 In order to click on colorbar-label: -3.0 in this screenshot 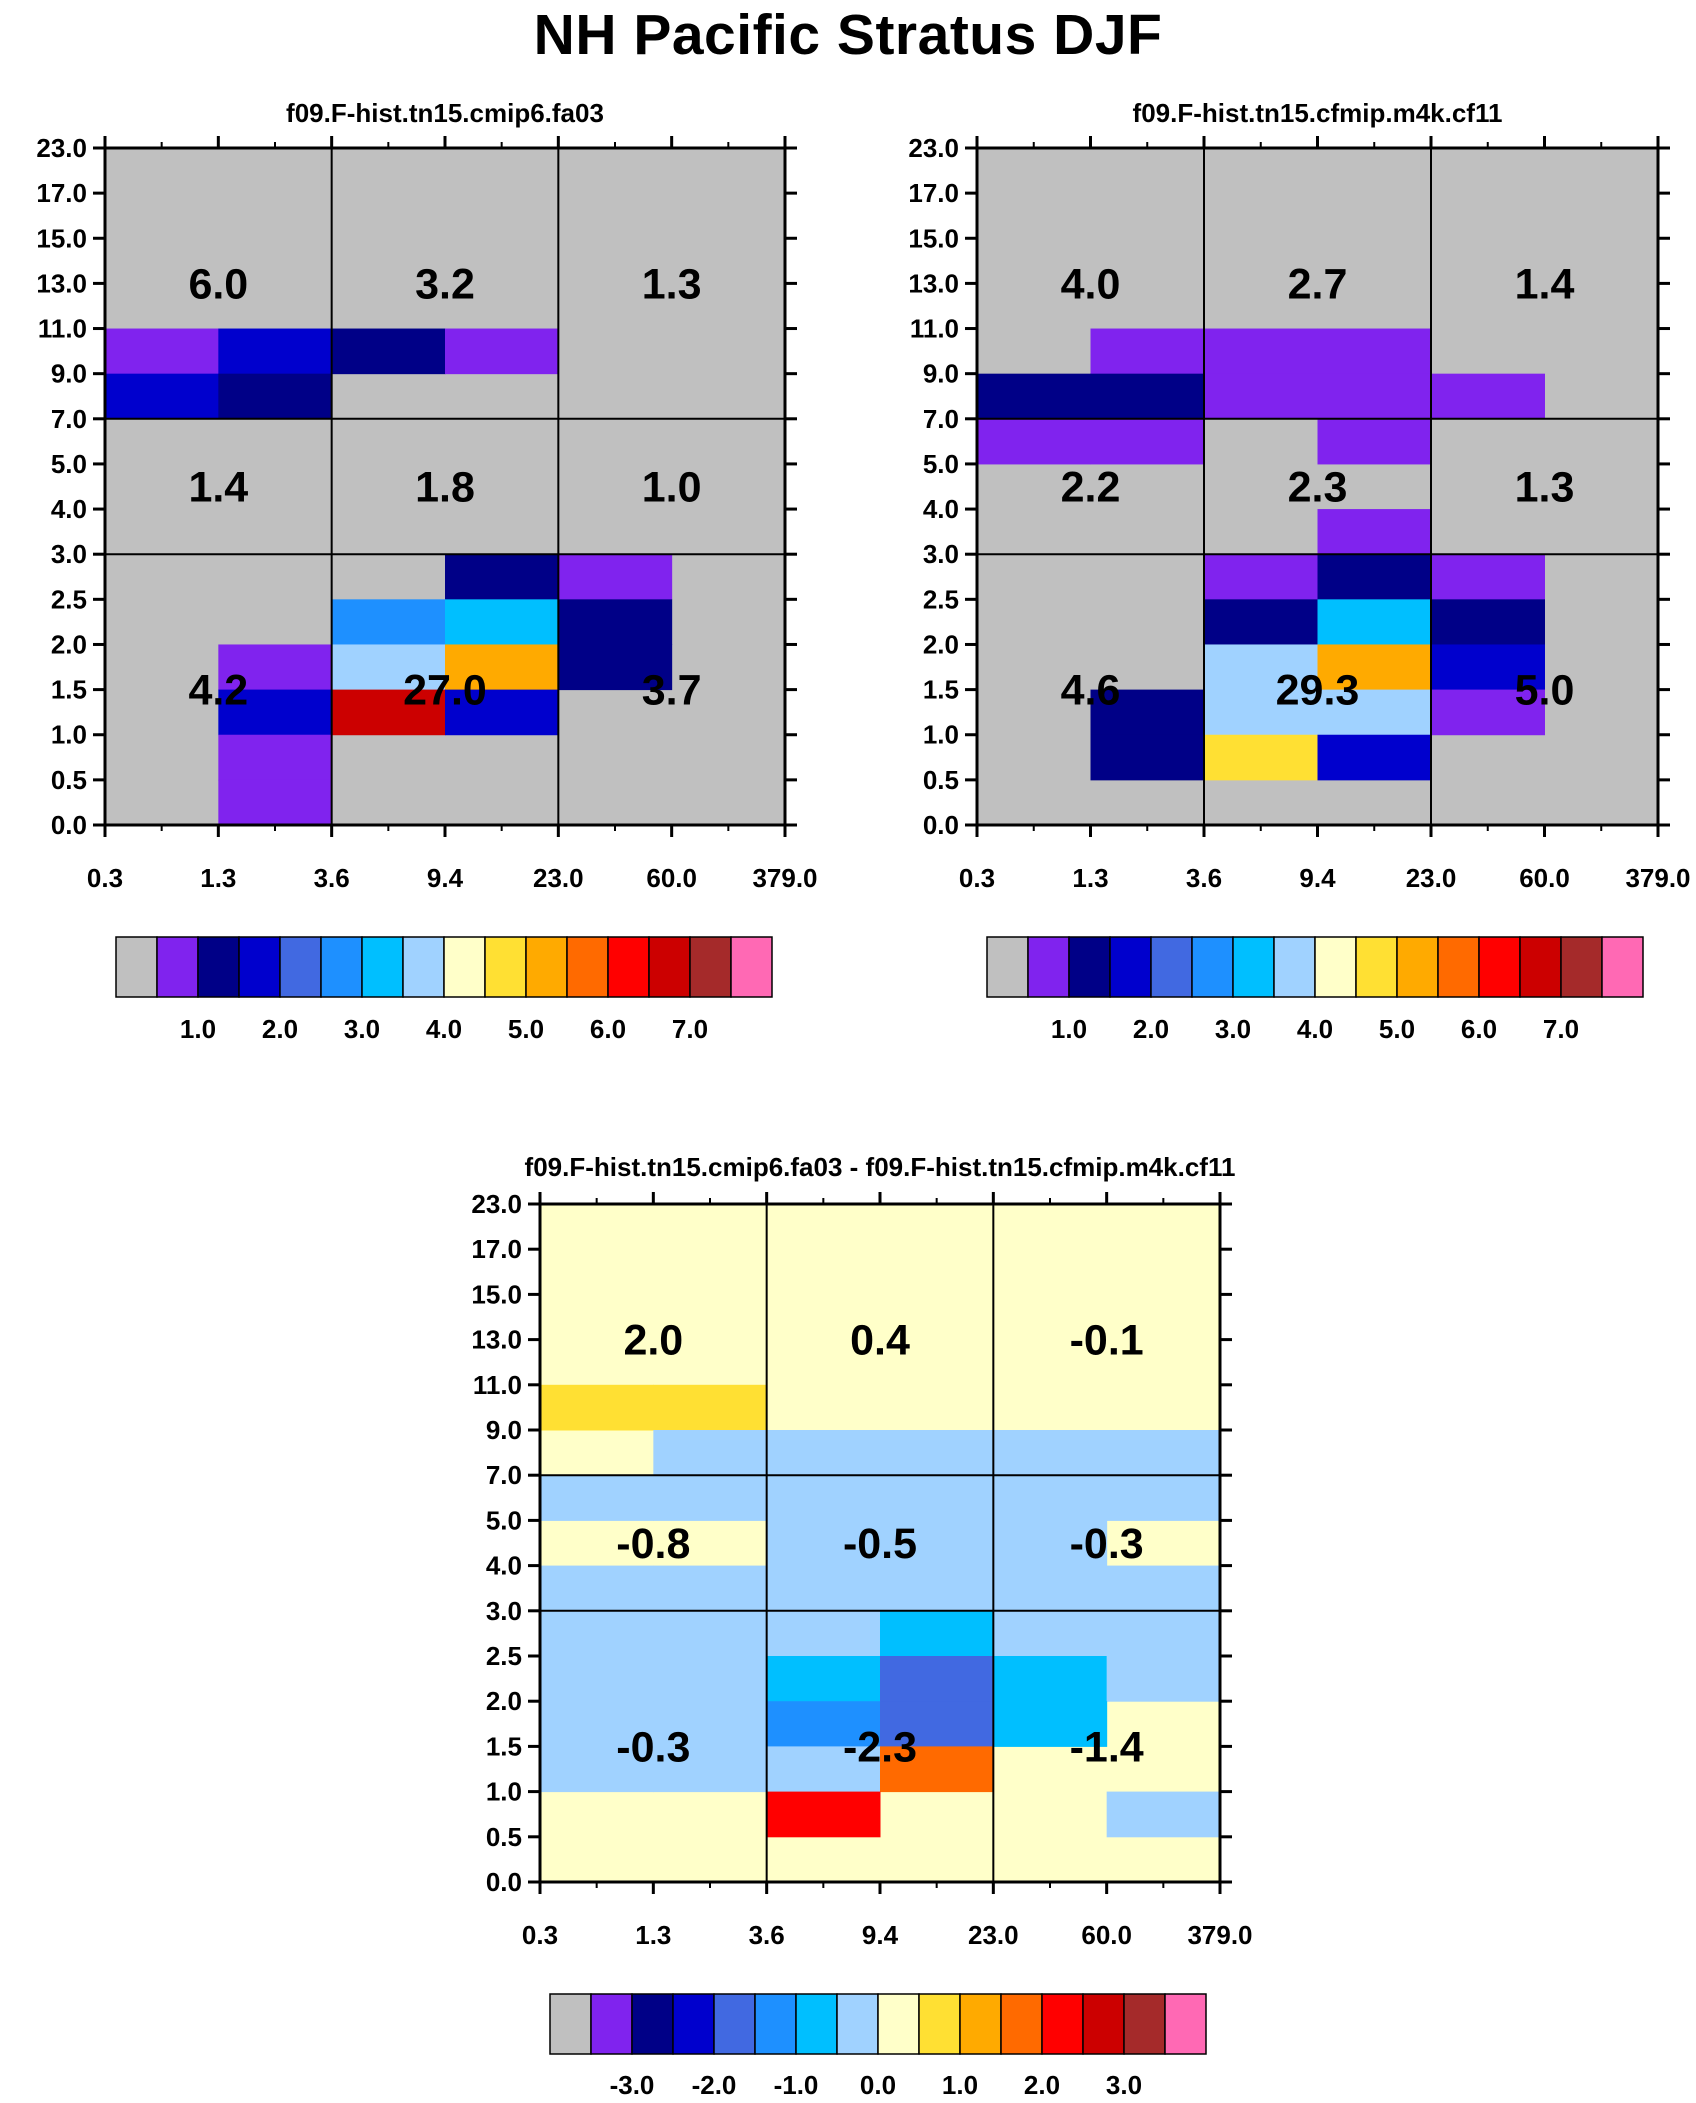, I will do `click(632, 2085)`.